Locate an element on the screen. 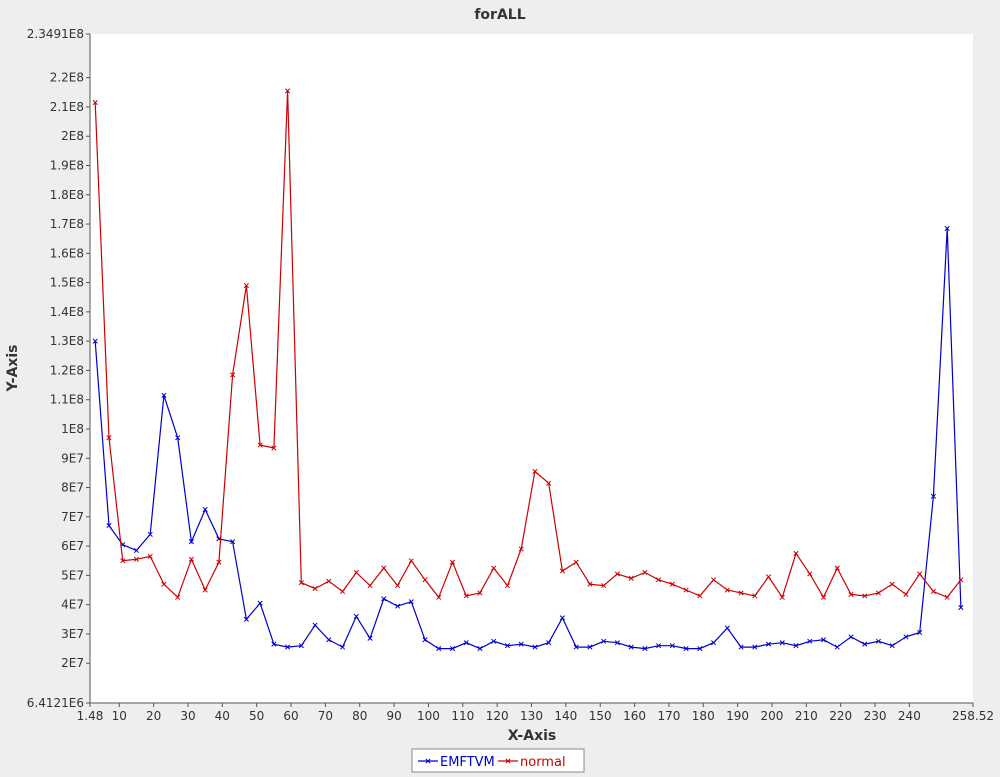  x-tick-label: 200 is located at coordinates (772, 716).